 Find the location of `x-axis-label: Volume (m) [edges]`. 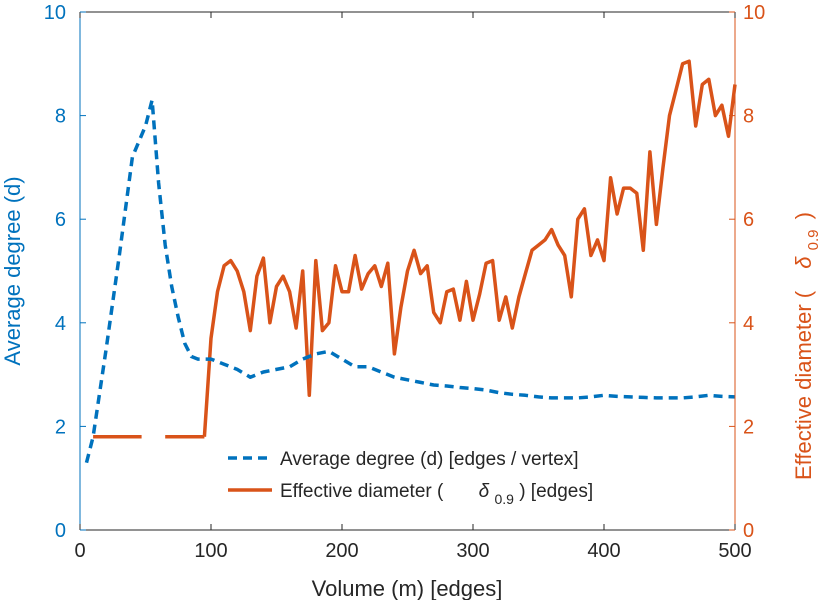

x-axis-label: Volume (m) [edges] is located at coordinates (407, 588).